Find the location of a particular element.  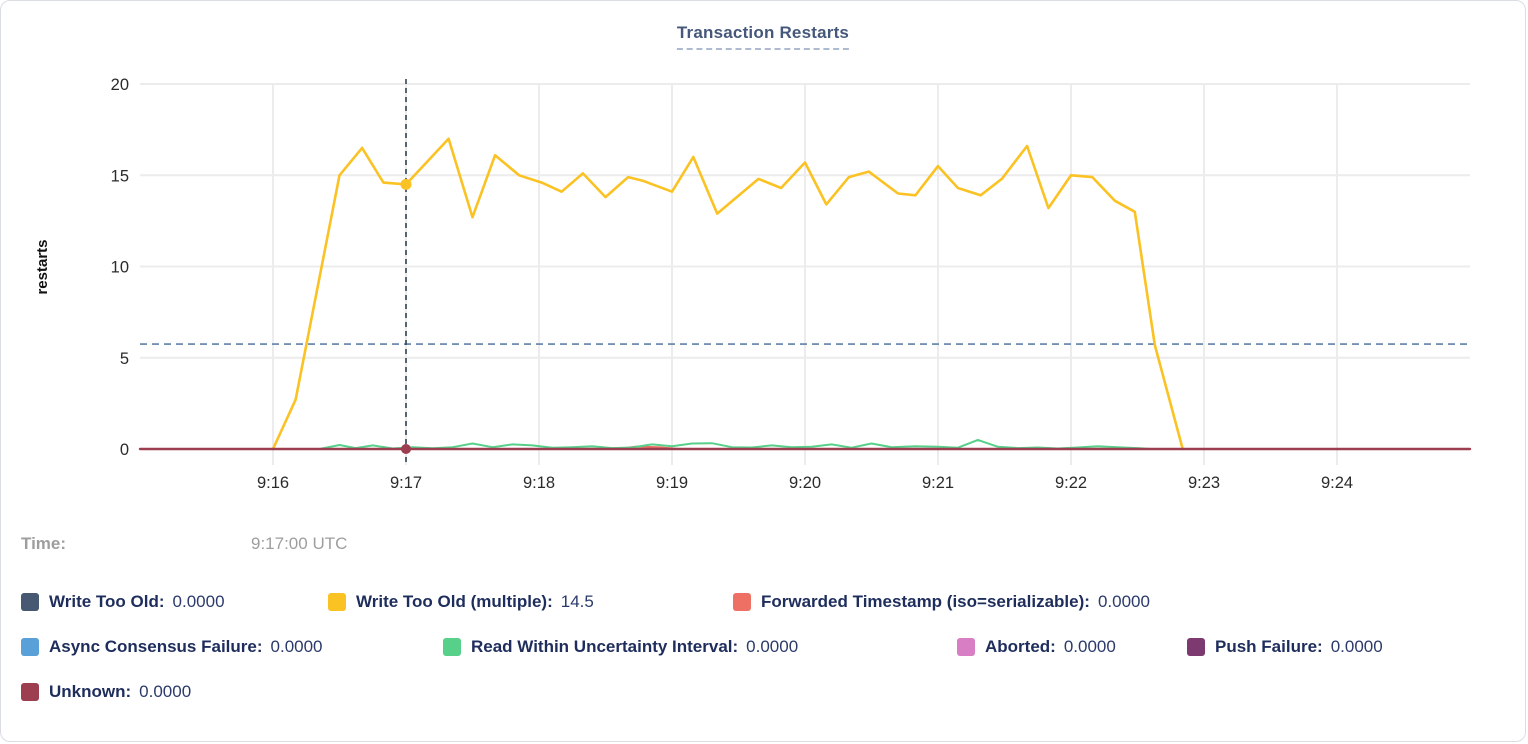

legend-swatch-unknown is located at coordinates (30, 692).